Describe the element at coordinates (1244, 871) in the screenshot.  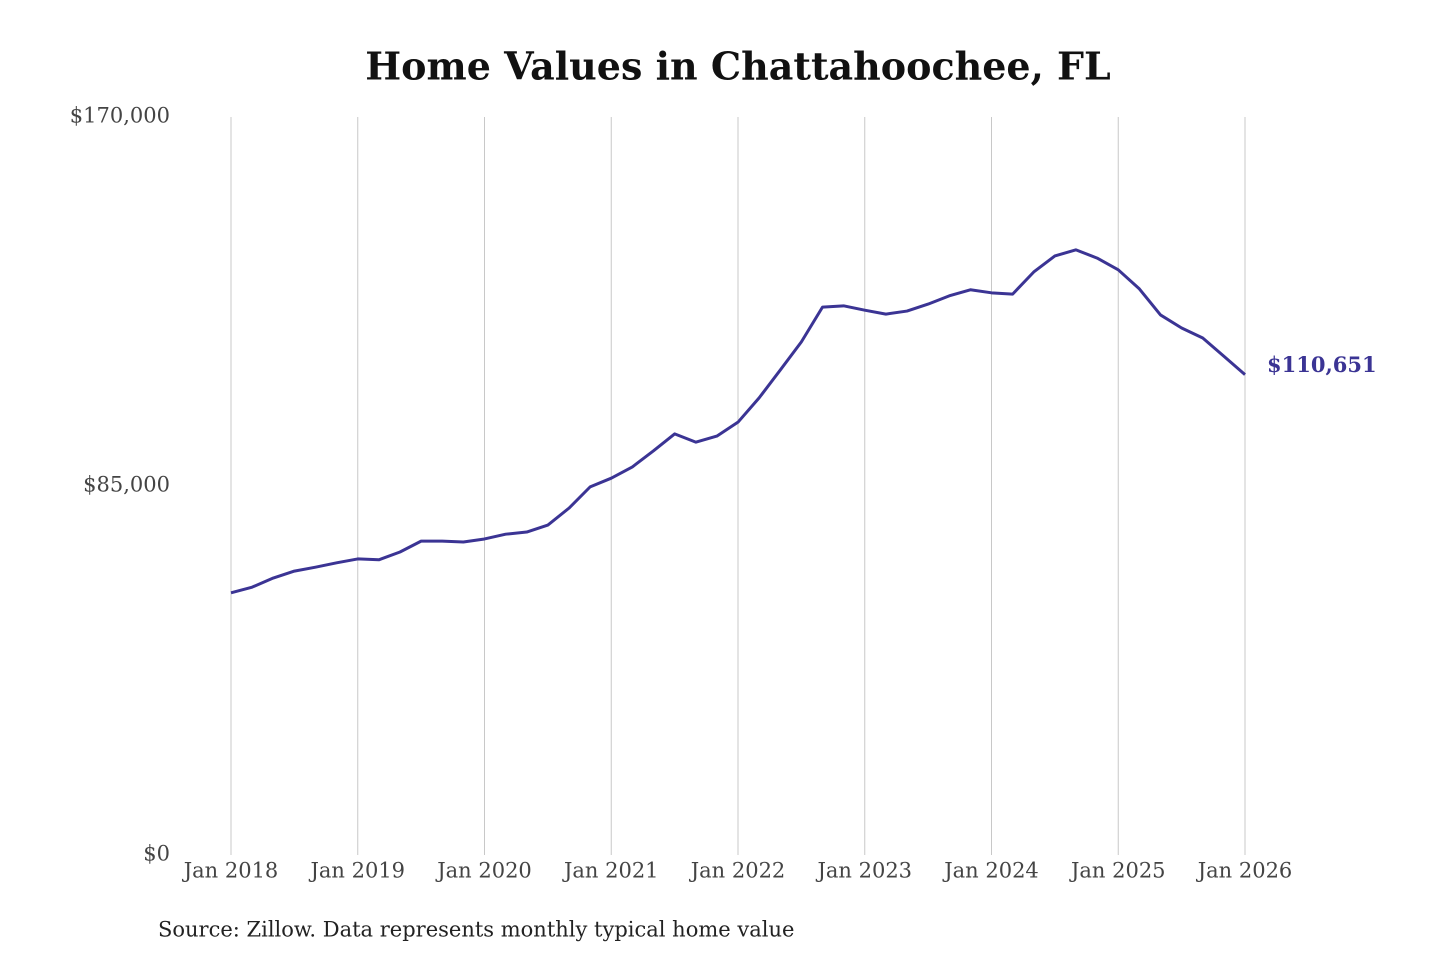
I see `x-tick-label: Jan 2026` at that location.